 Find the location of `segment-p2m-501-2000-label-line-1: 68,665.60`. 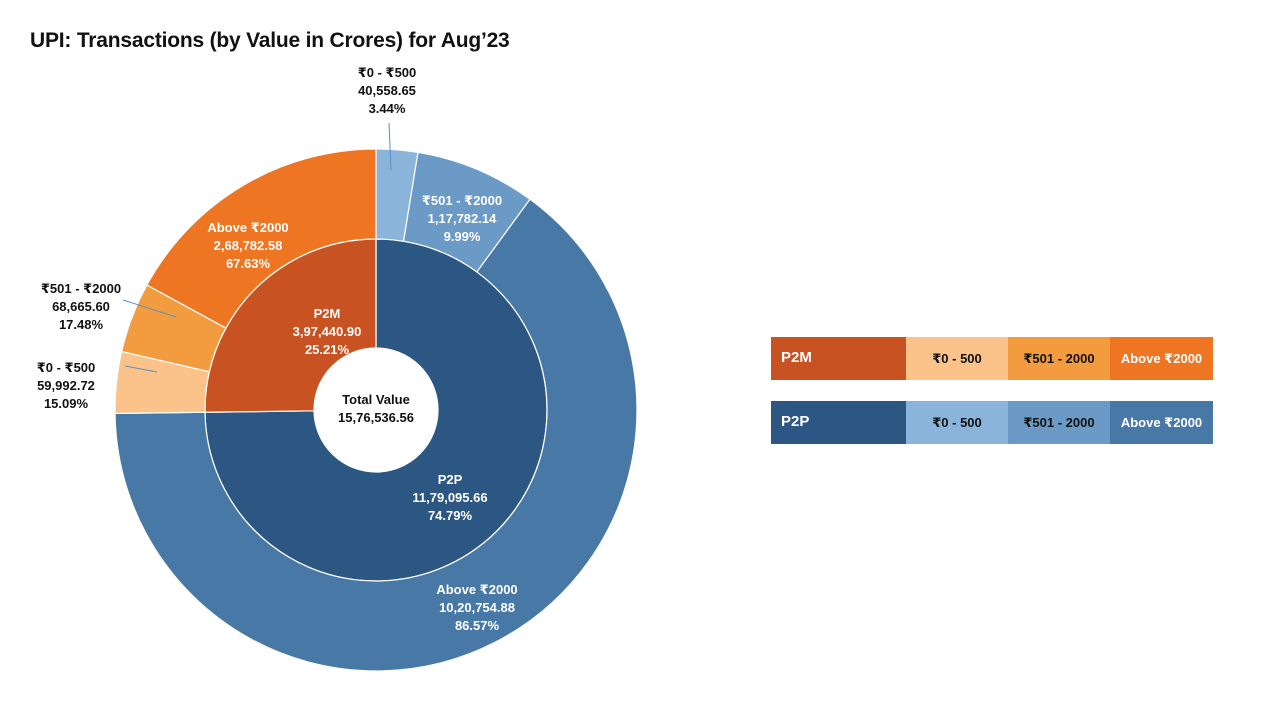

segment-p2m-501-2000-label-line-1: 68,665.60 is located at coordinates (81, 306).